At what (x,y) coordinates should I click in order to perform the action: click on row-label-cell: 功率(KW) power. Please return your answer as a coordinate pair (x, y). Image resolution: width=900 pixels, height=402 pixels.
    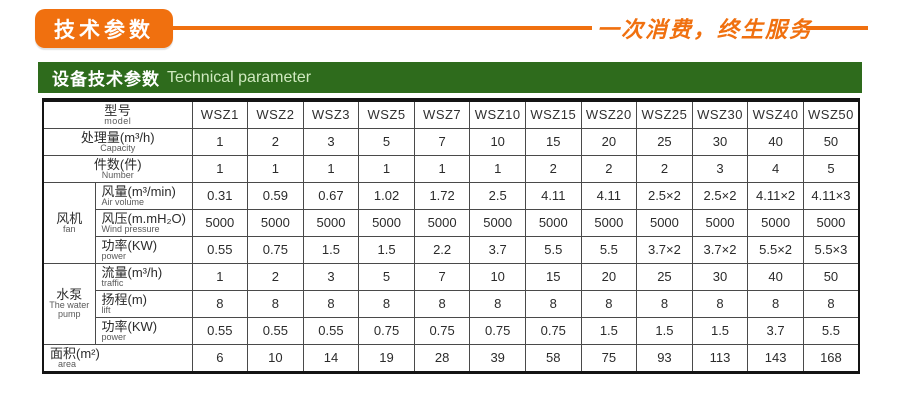
    Looking at the image, I should click on (143, 331).